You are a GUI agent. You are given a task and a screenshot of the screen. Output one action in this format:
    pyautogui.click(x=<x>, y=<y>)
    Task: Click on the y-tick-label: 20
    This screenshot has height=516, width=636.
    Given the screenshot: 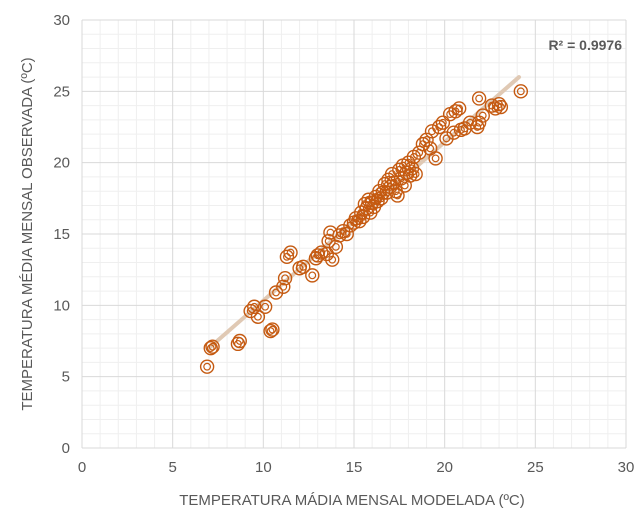 What is the action you would take?
    pyautogui.click(x=61, y=163)
    